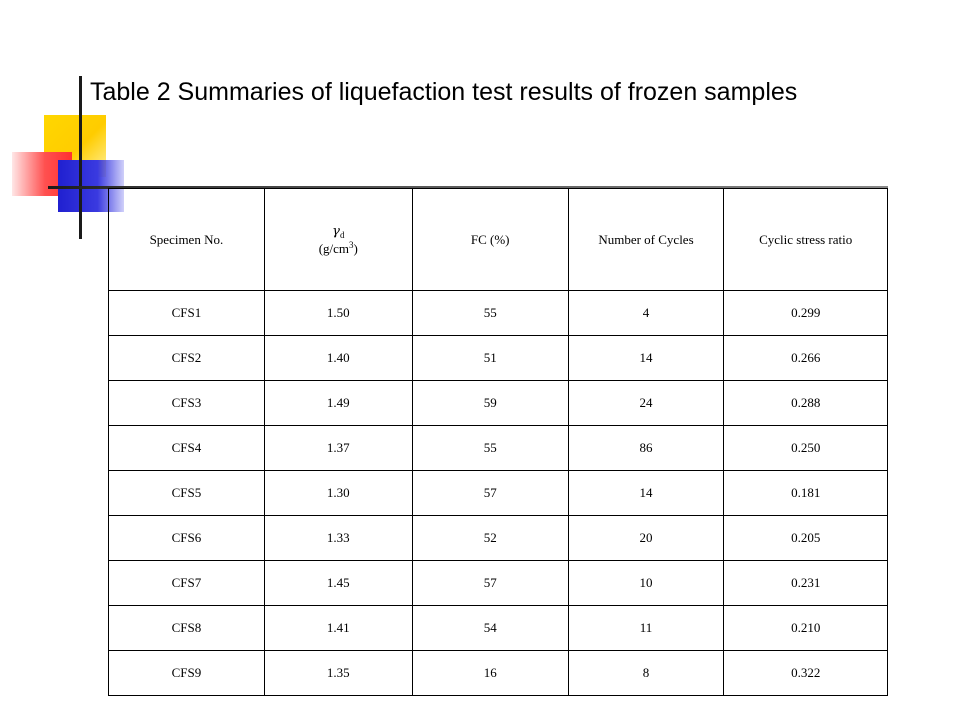 The image size is (960, 720). What do you see at coordinates (805, 583) in the screenshot?
I see `cell-csr: 0.231` at bounding box center [805, 583].